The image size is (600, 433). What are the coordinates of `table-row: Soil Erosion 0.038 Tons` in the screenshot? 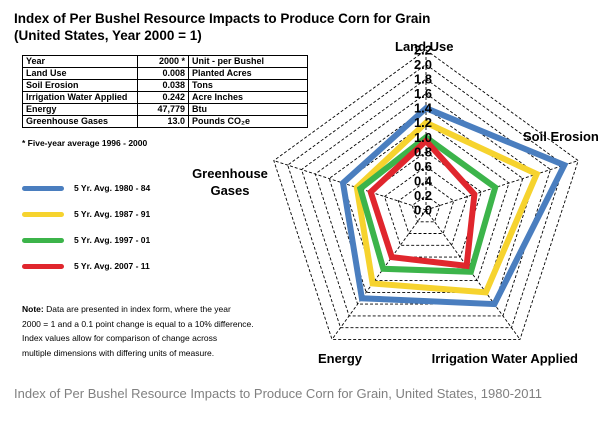 It's located at (165, 85).